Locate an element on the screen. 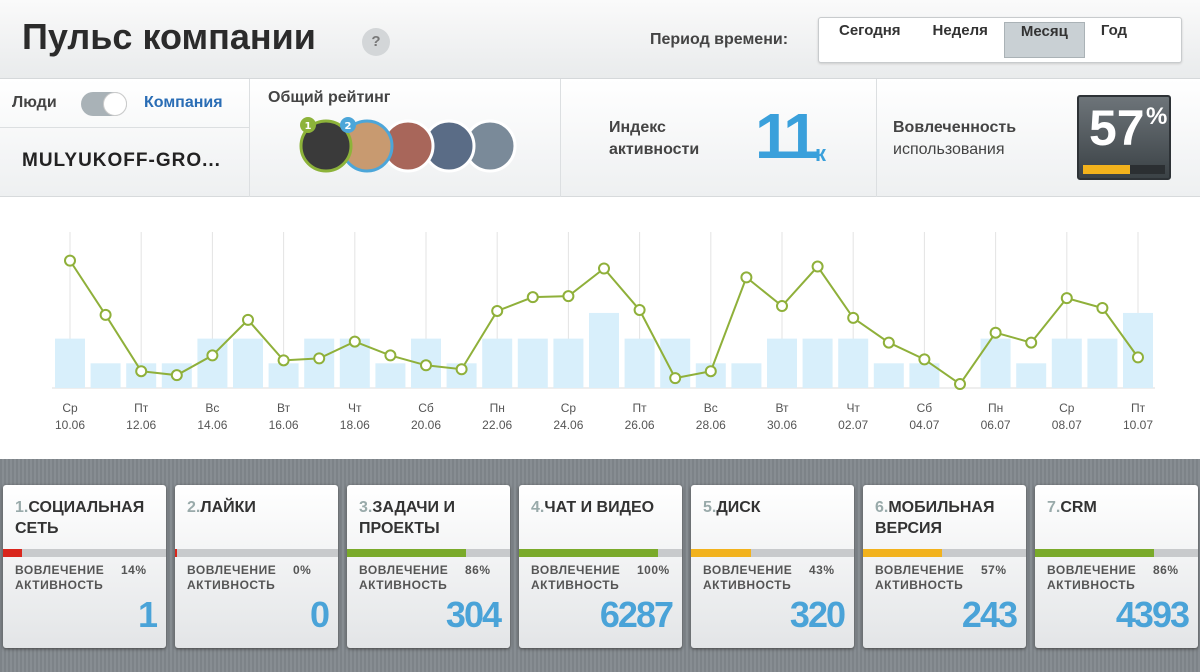 The image size is (1200, 672). rating-panel: Общий рейтинг 1 2 is located at coordinates (405, 138).